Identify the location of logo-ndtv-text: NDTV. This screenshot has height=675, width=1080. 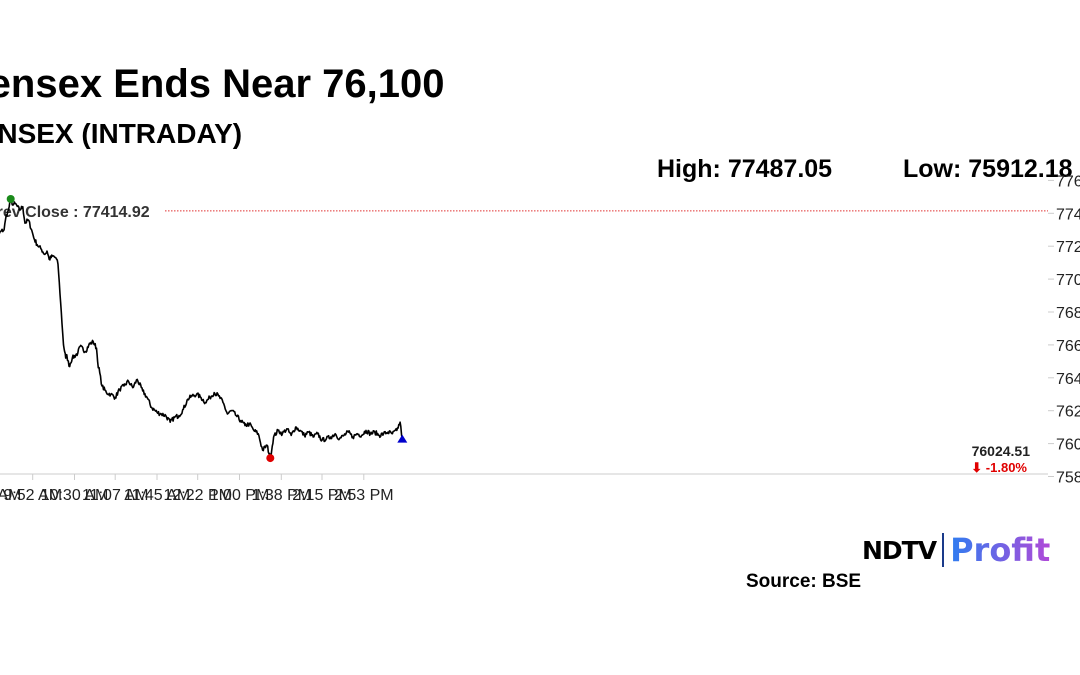
(899, 550).